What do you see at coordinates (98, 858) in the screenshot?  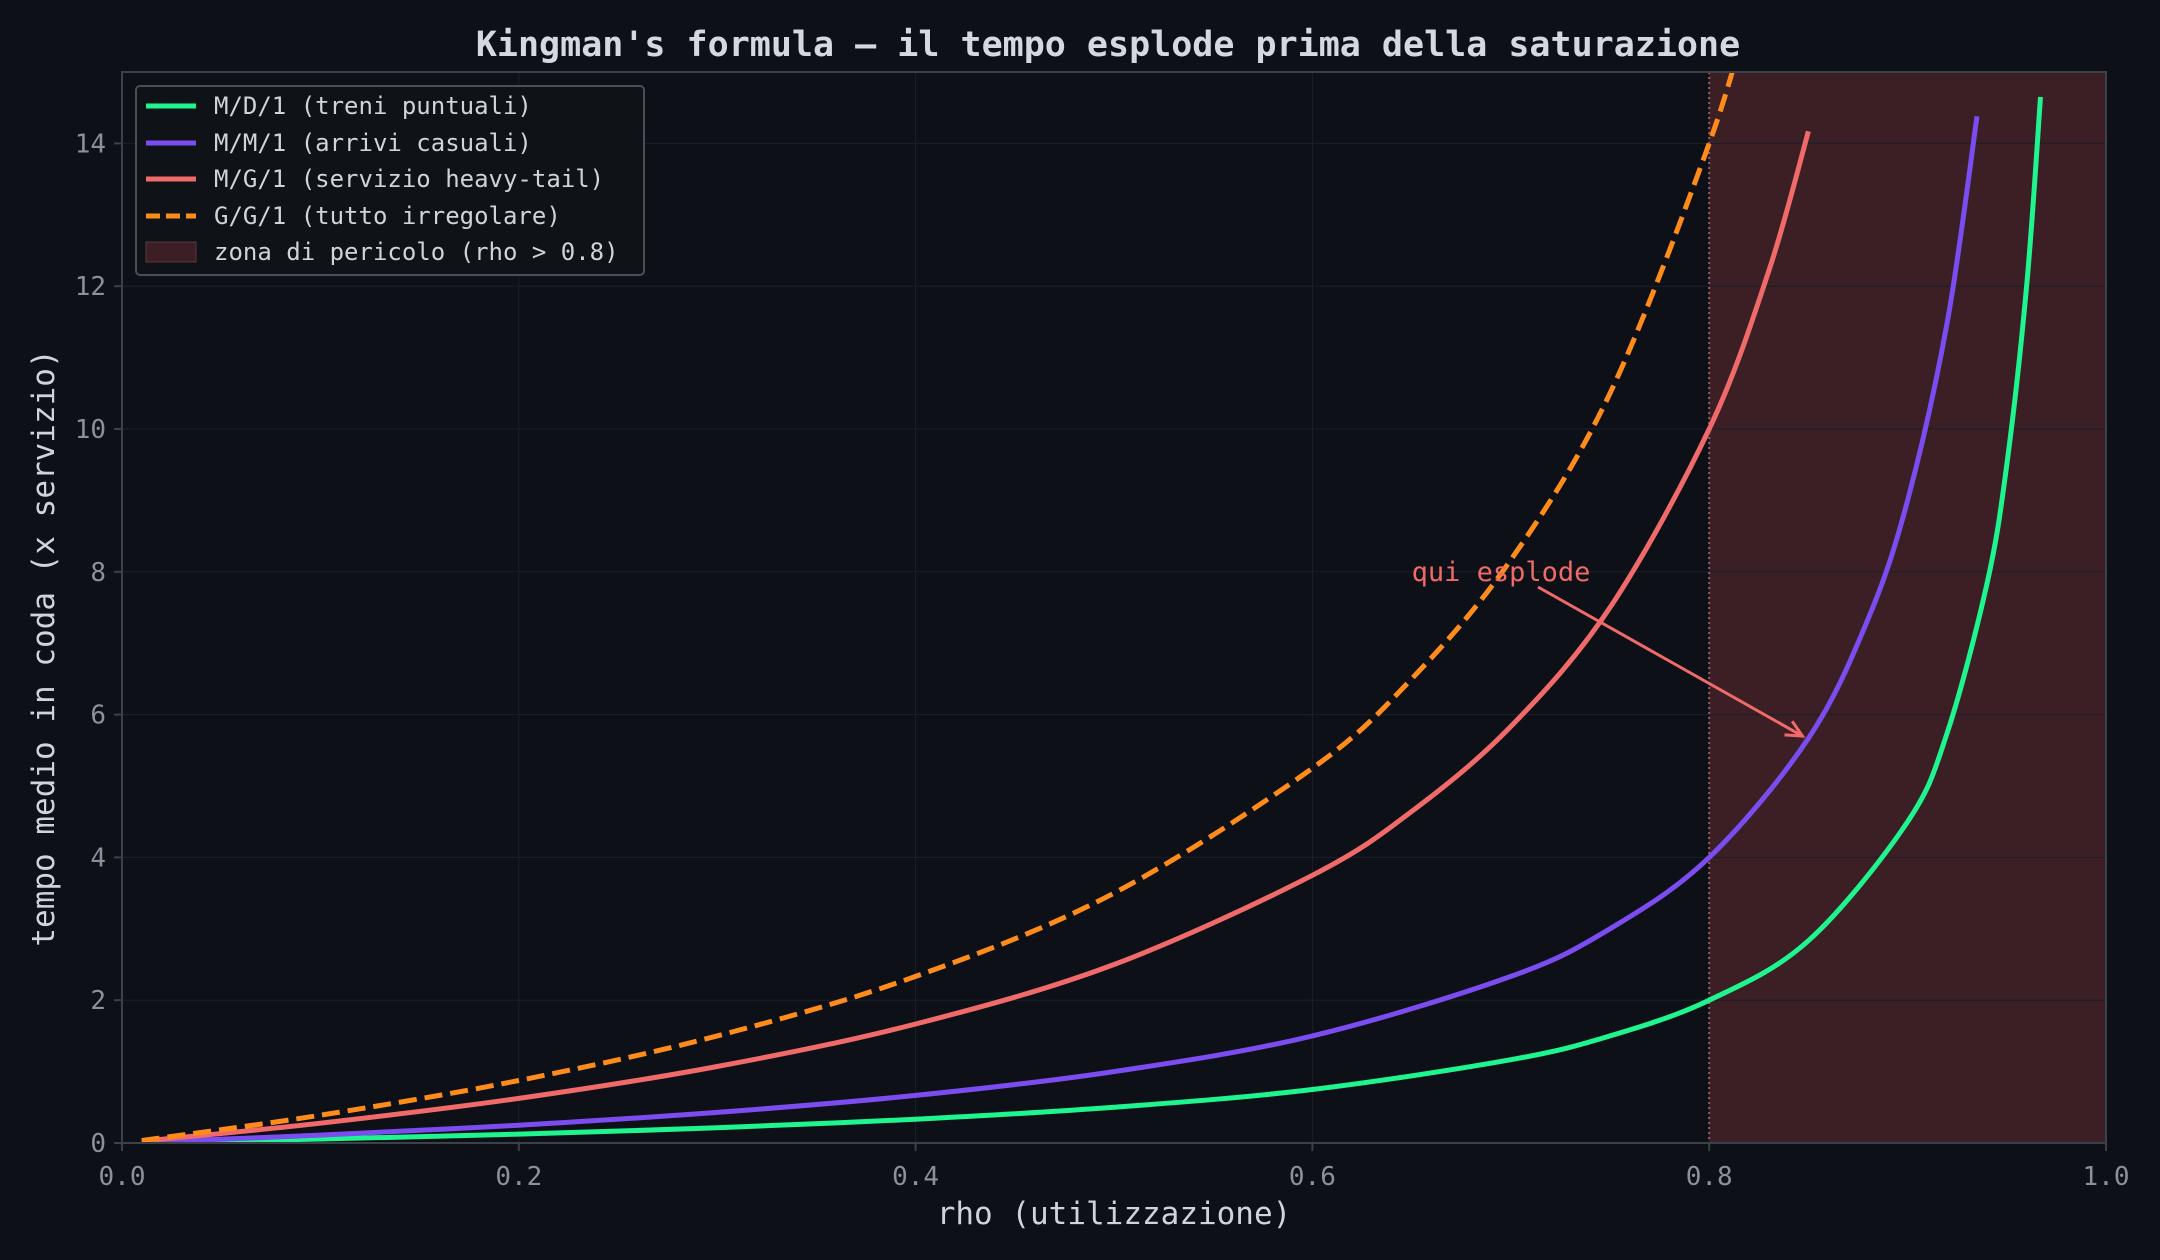 I see `y-tick-label: 4` at bounding box center [98, 858].